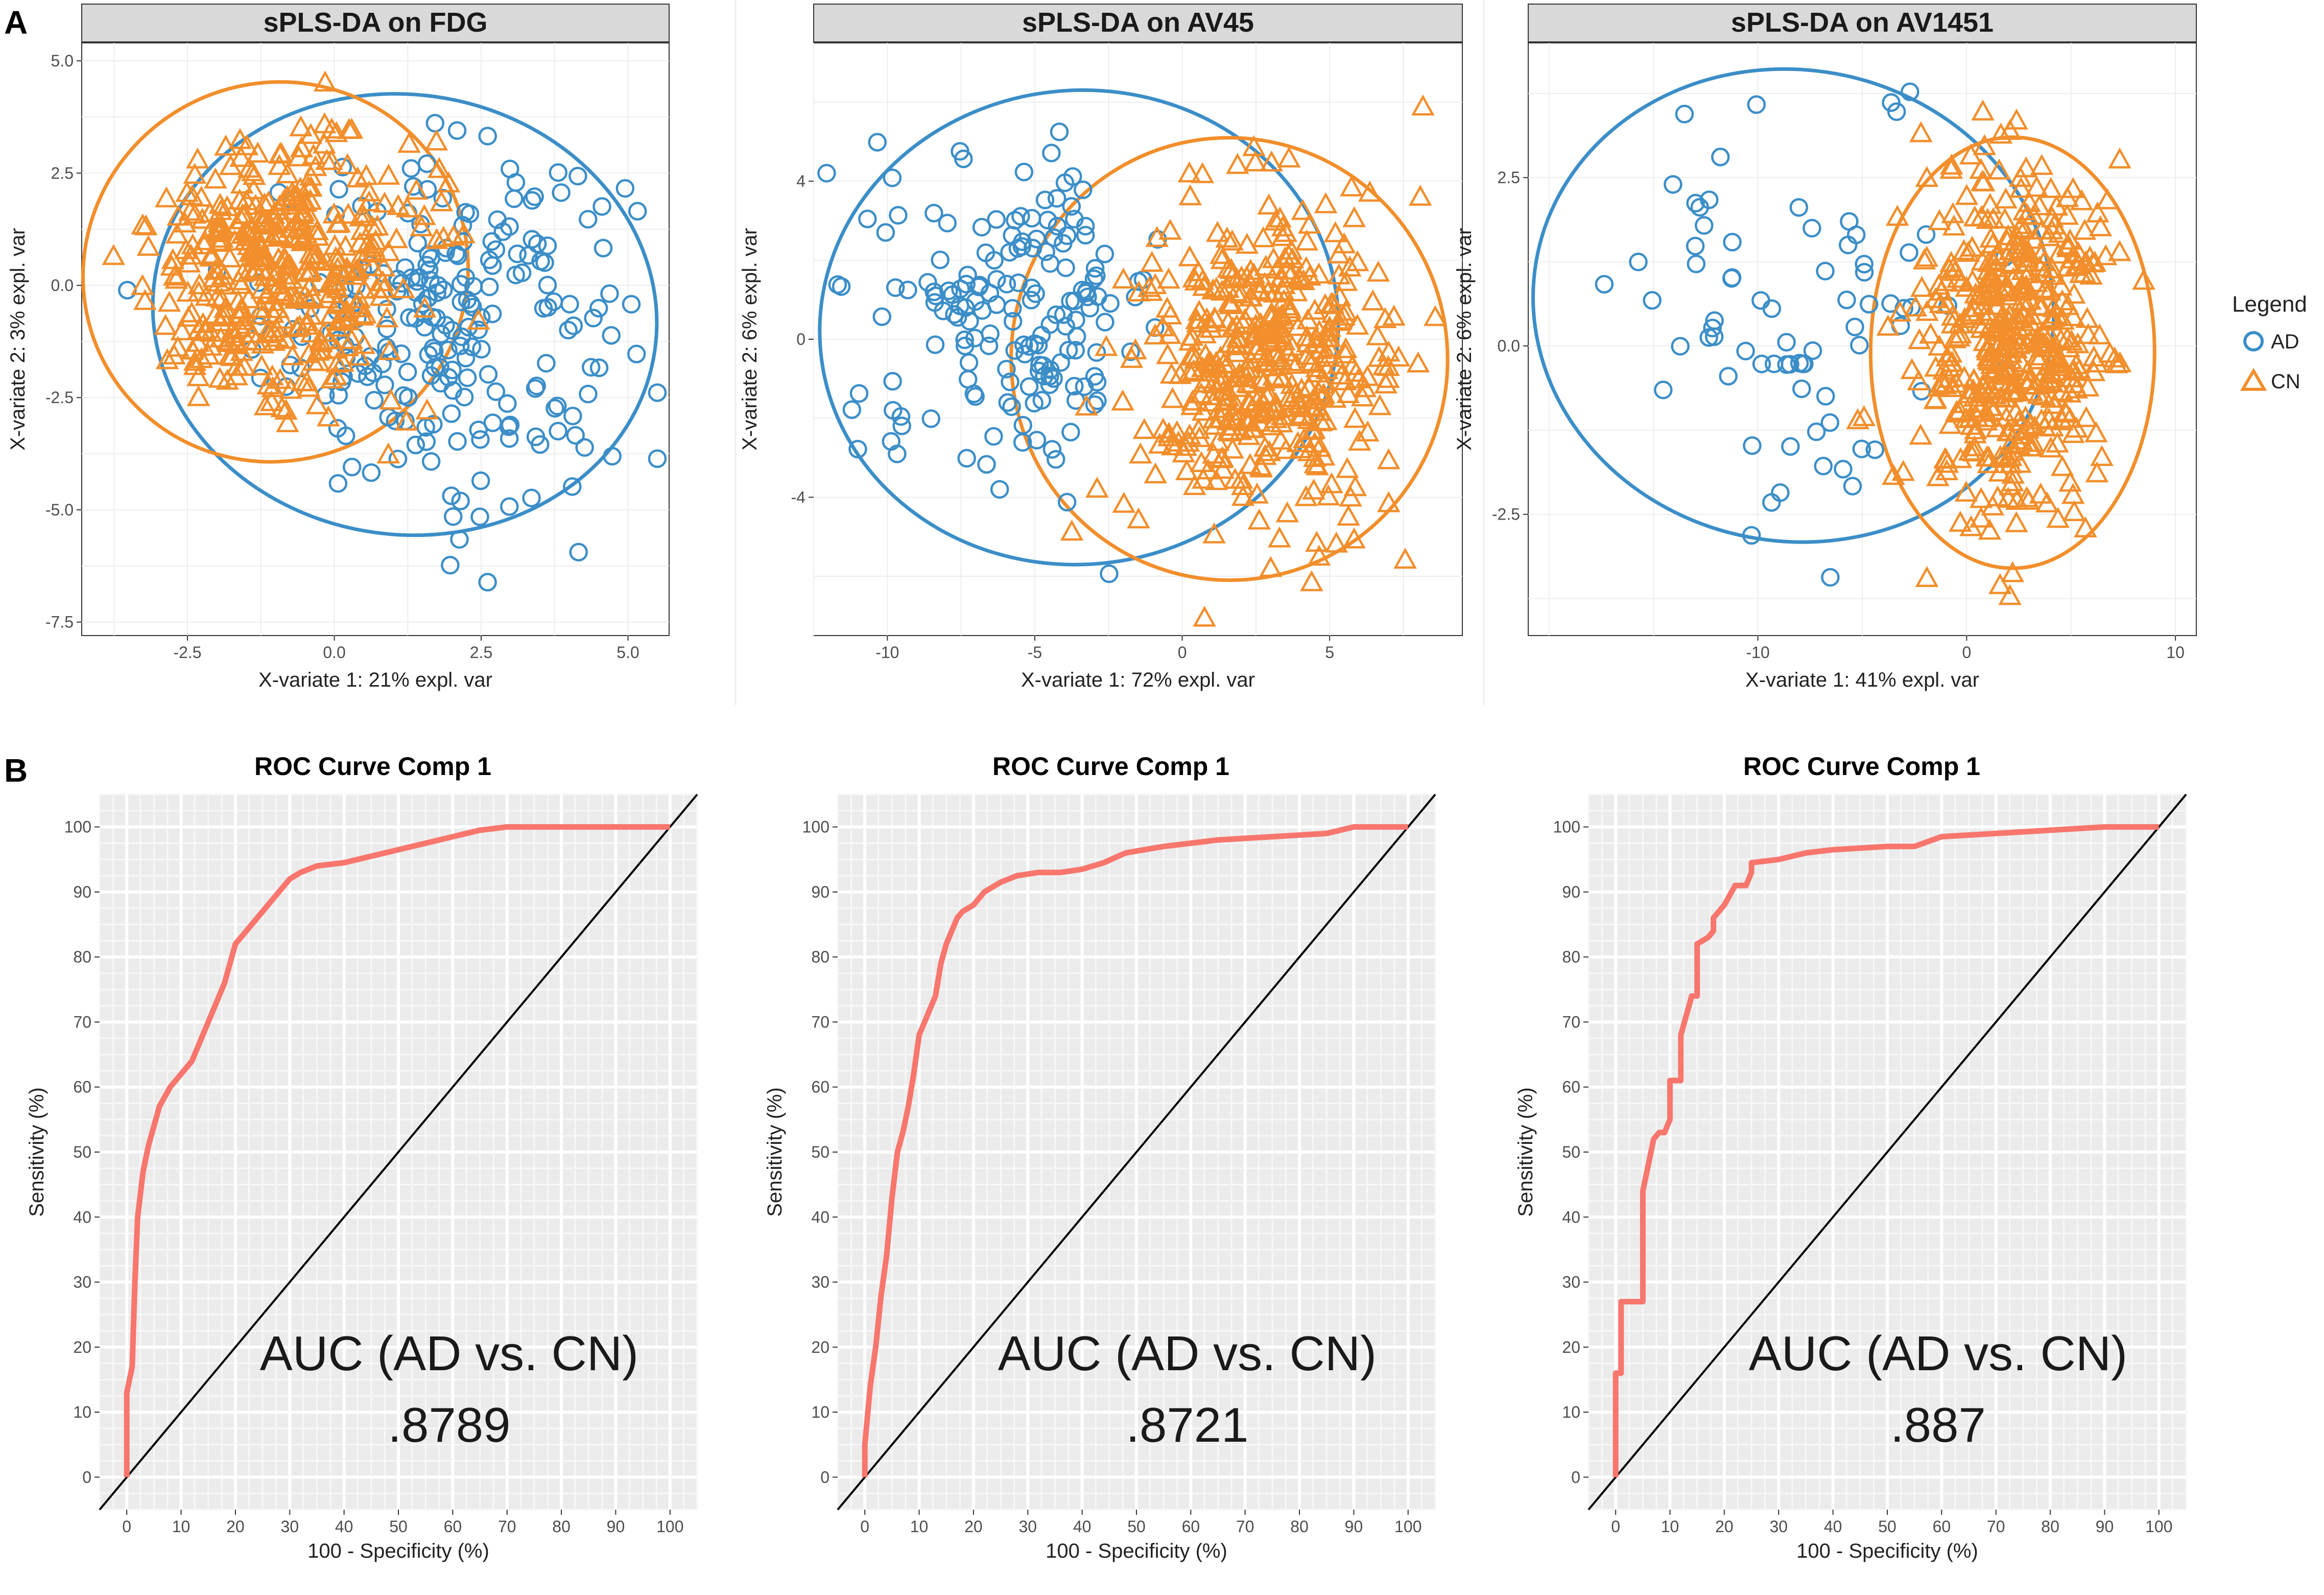 The width and height of the screenshot is (2324, 1595). What do you see at coordinates (1670, 1526) in the screenshot?
I see `x-tick-label: 10` at bounding box center [1670, 1526].